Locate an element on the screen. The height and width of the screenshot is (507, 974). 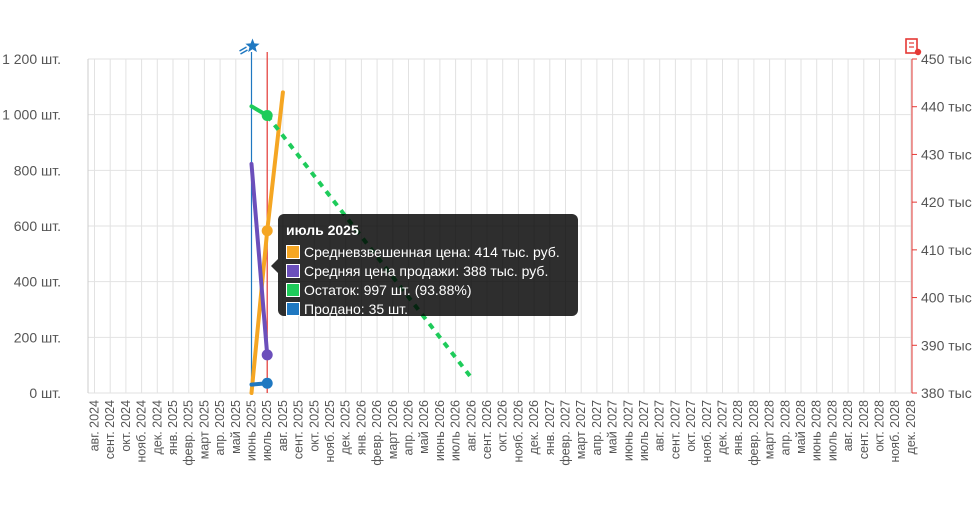
x-tick-label: июль 2028 is located at coordinates (832, 430).